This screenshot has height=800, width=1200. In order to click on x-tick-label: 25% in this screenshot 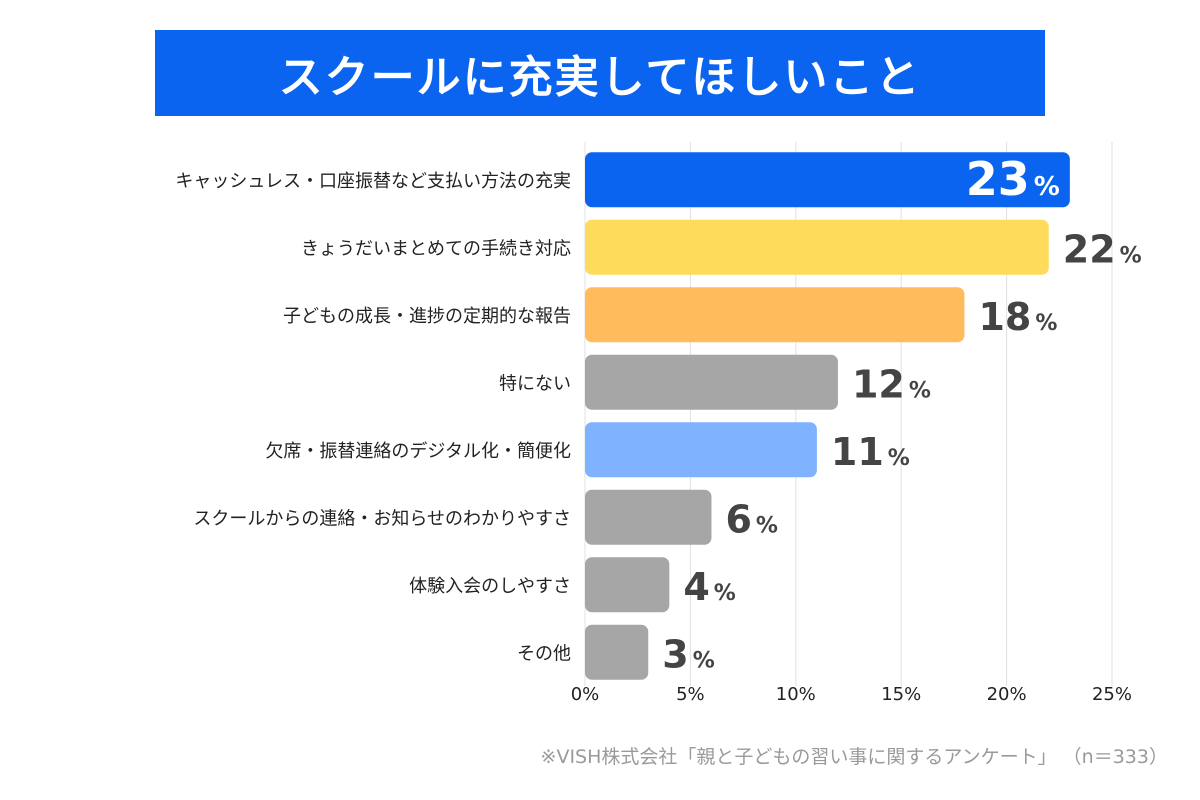, I will do `click(1112, 694)`.